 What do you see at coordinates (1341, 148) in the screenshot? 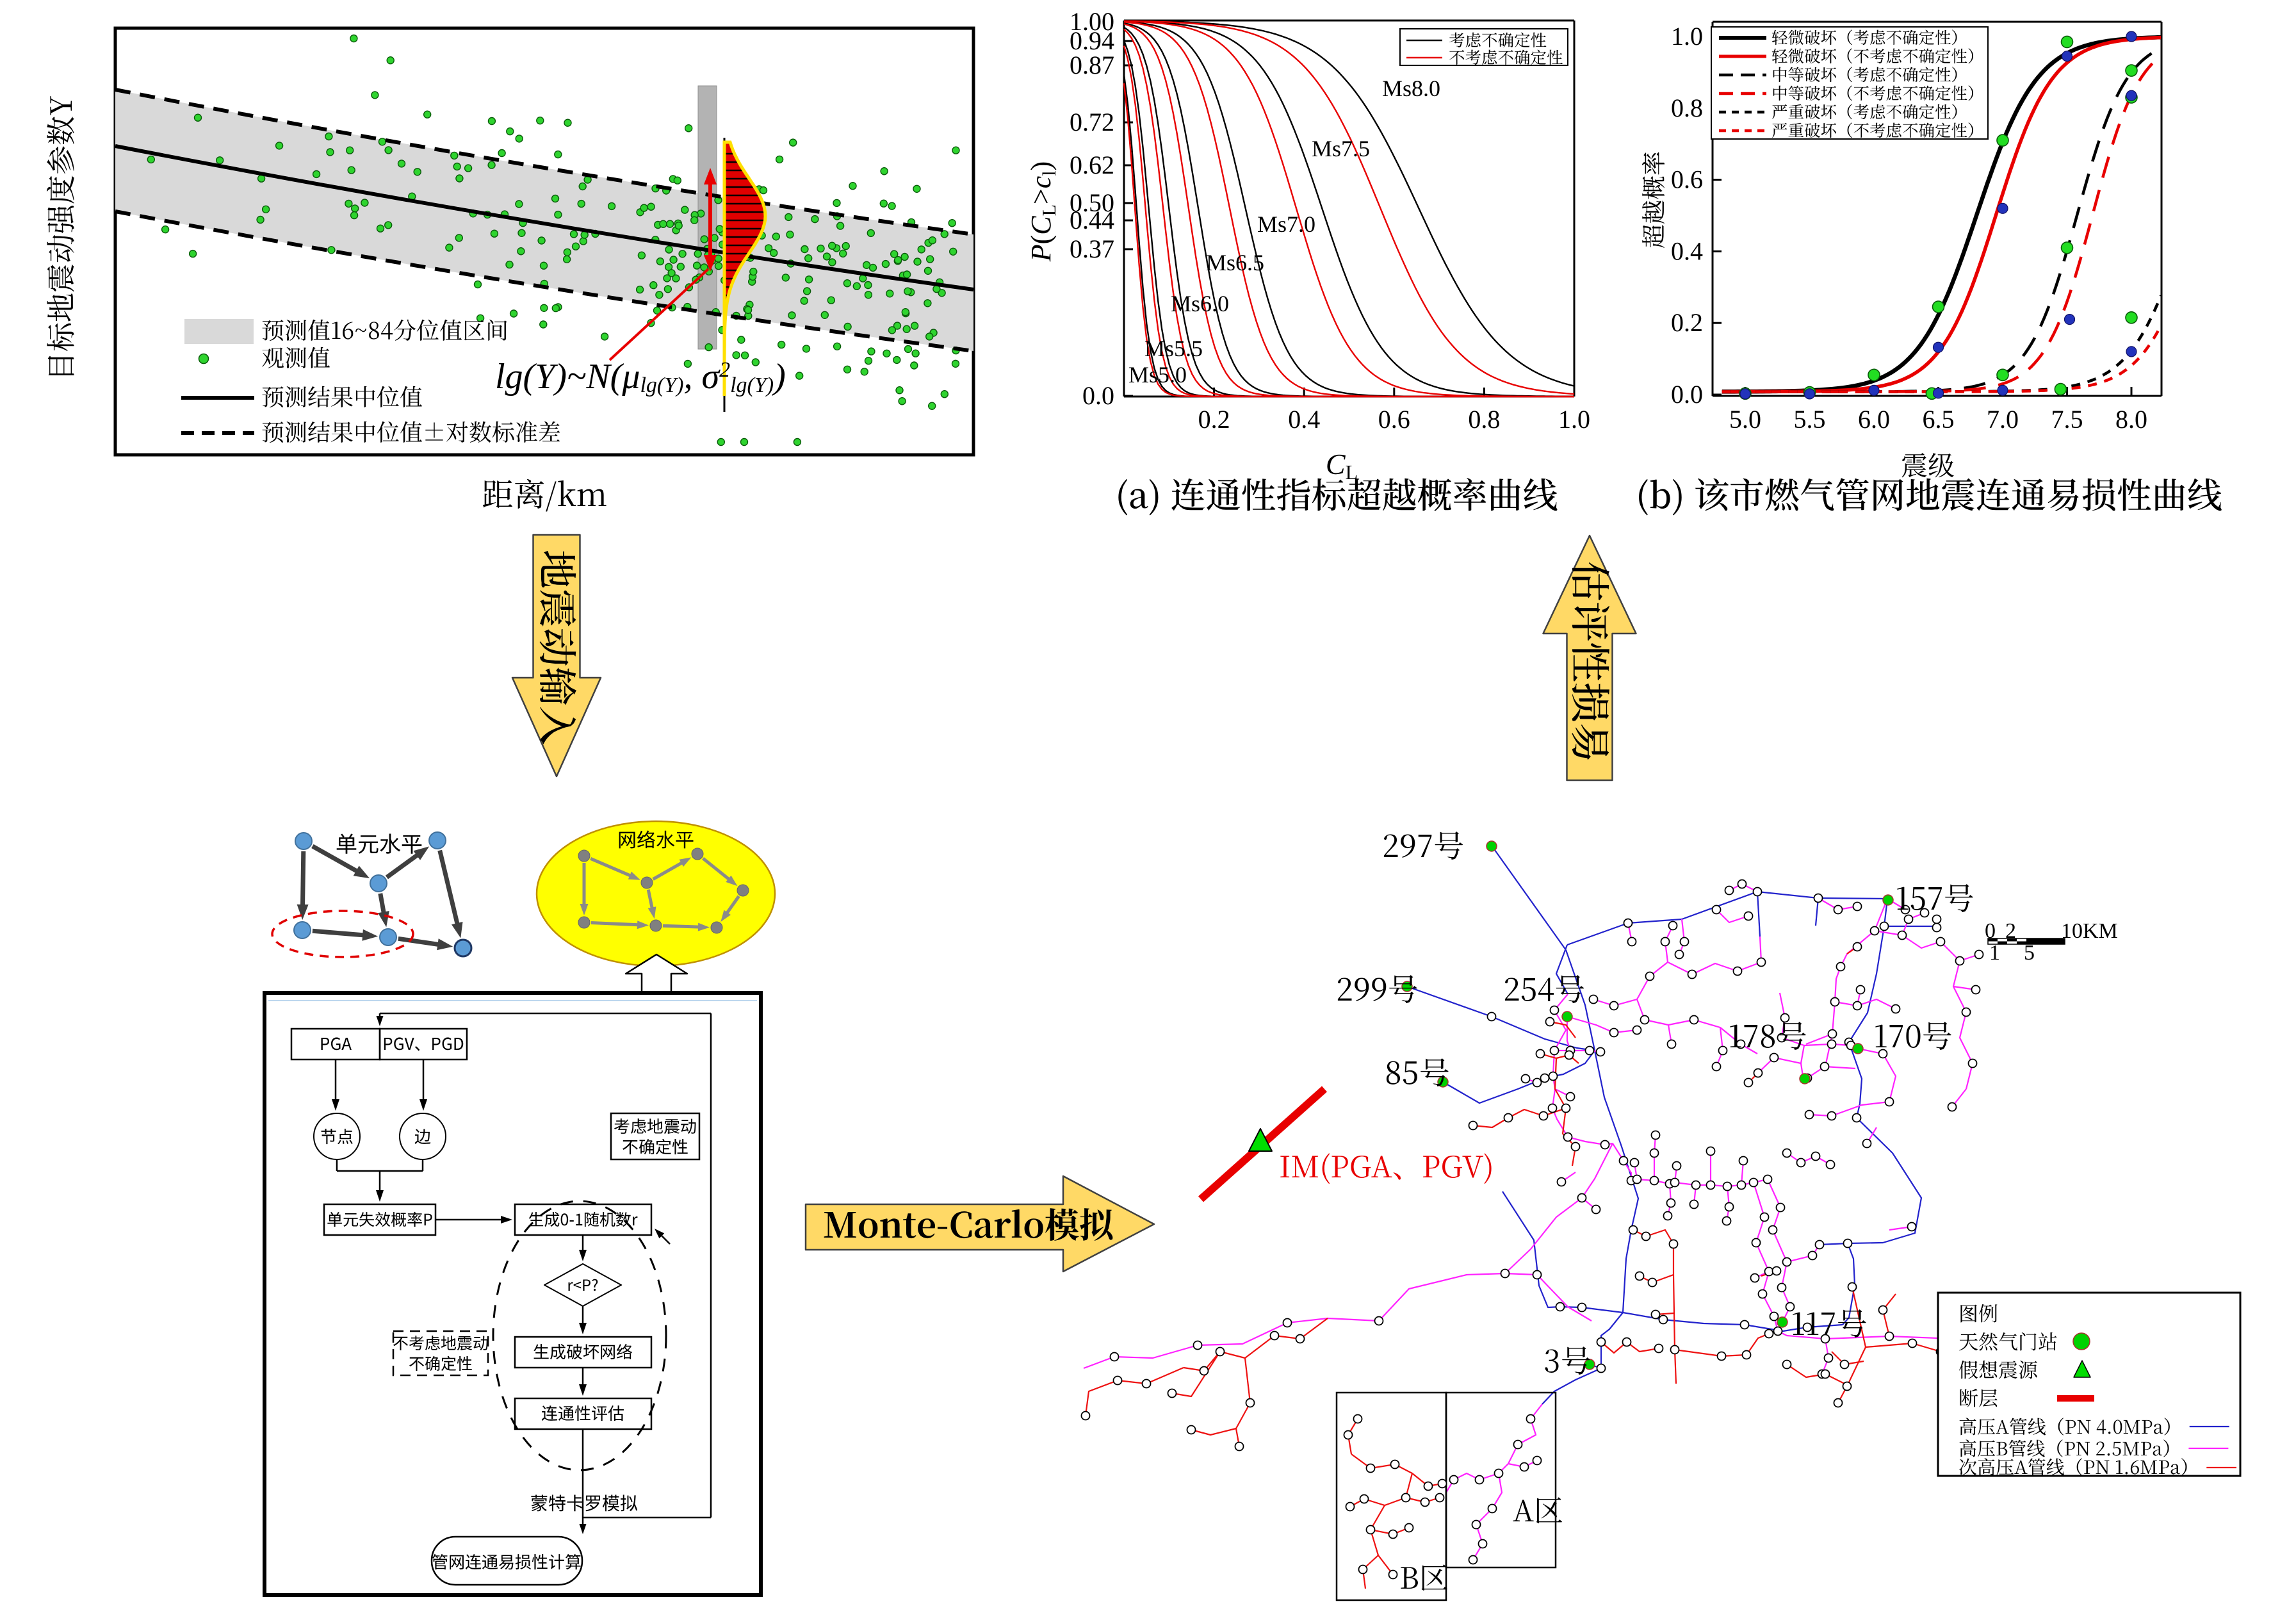
I see `svg-text: Ms7.5` at bounding box center [1341, 148].